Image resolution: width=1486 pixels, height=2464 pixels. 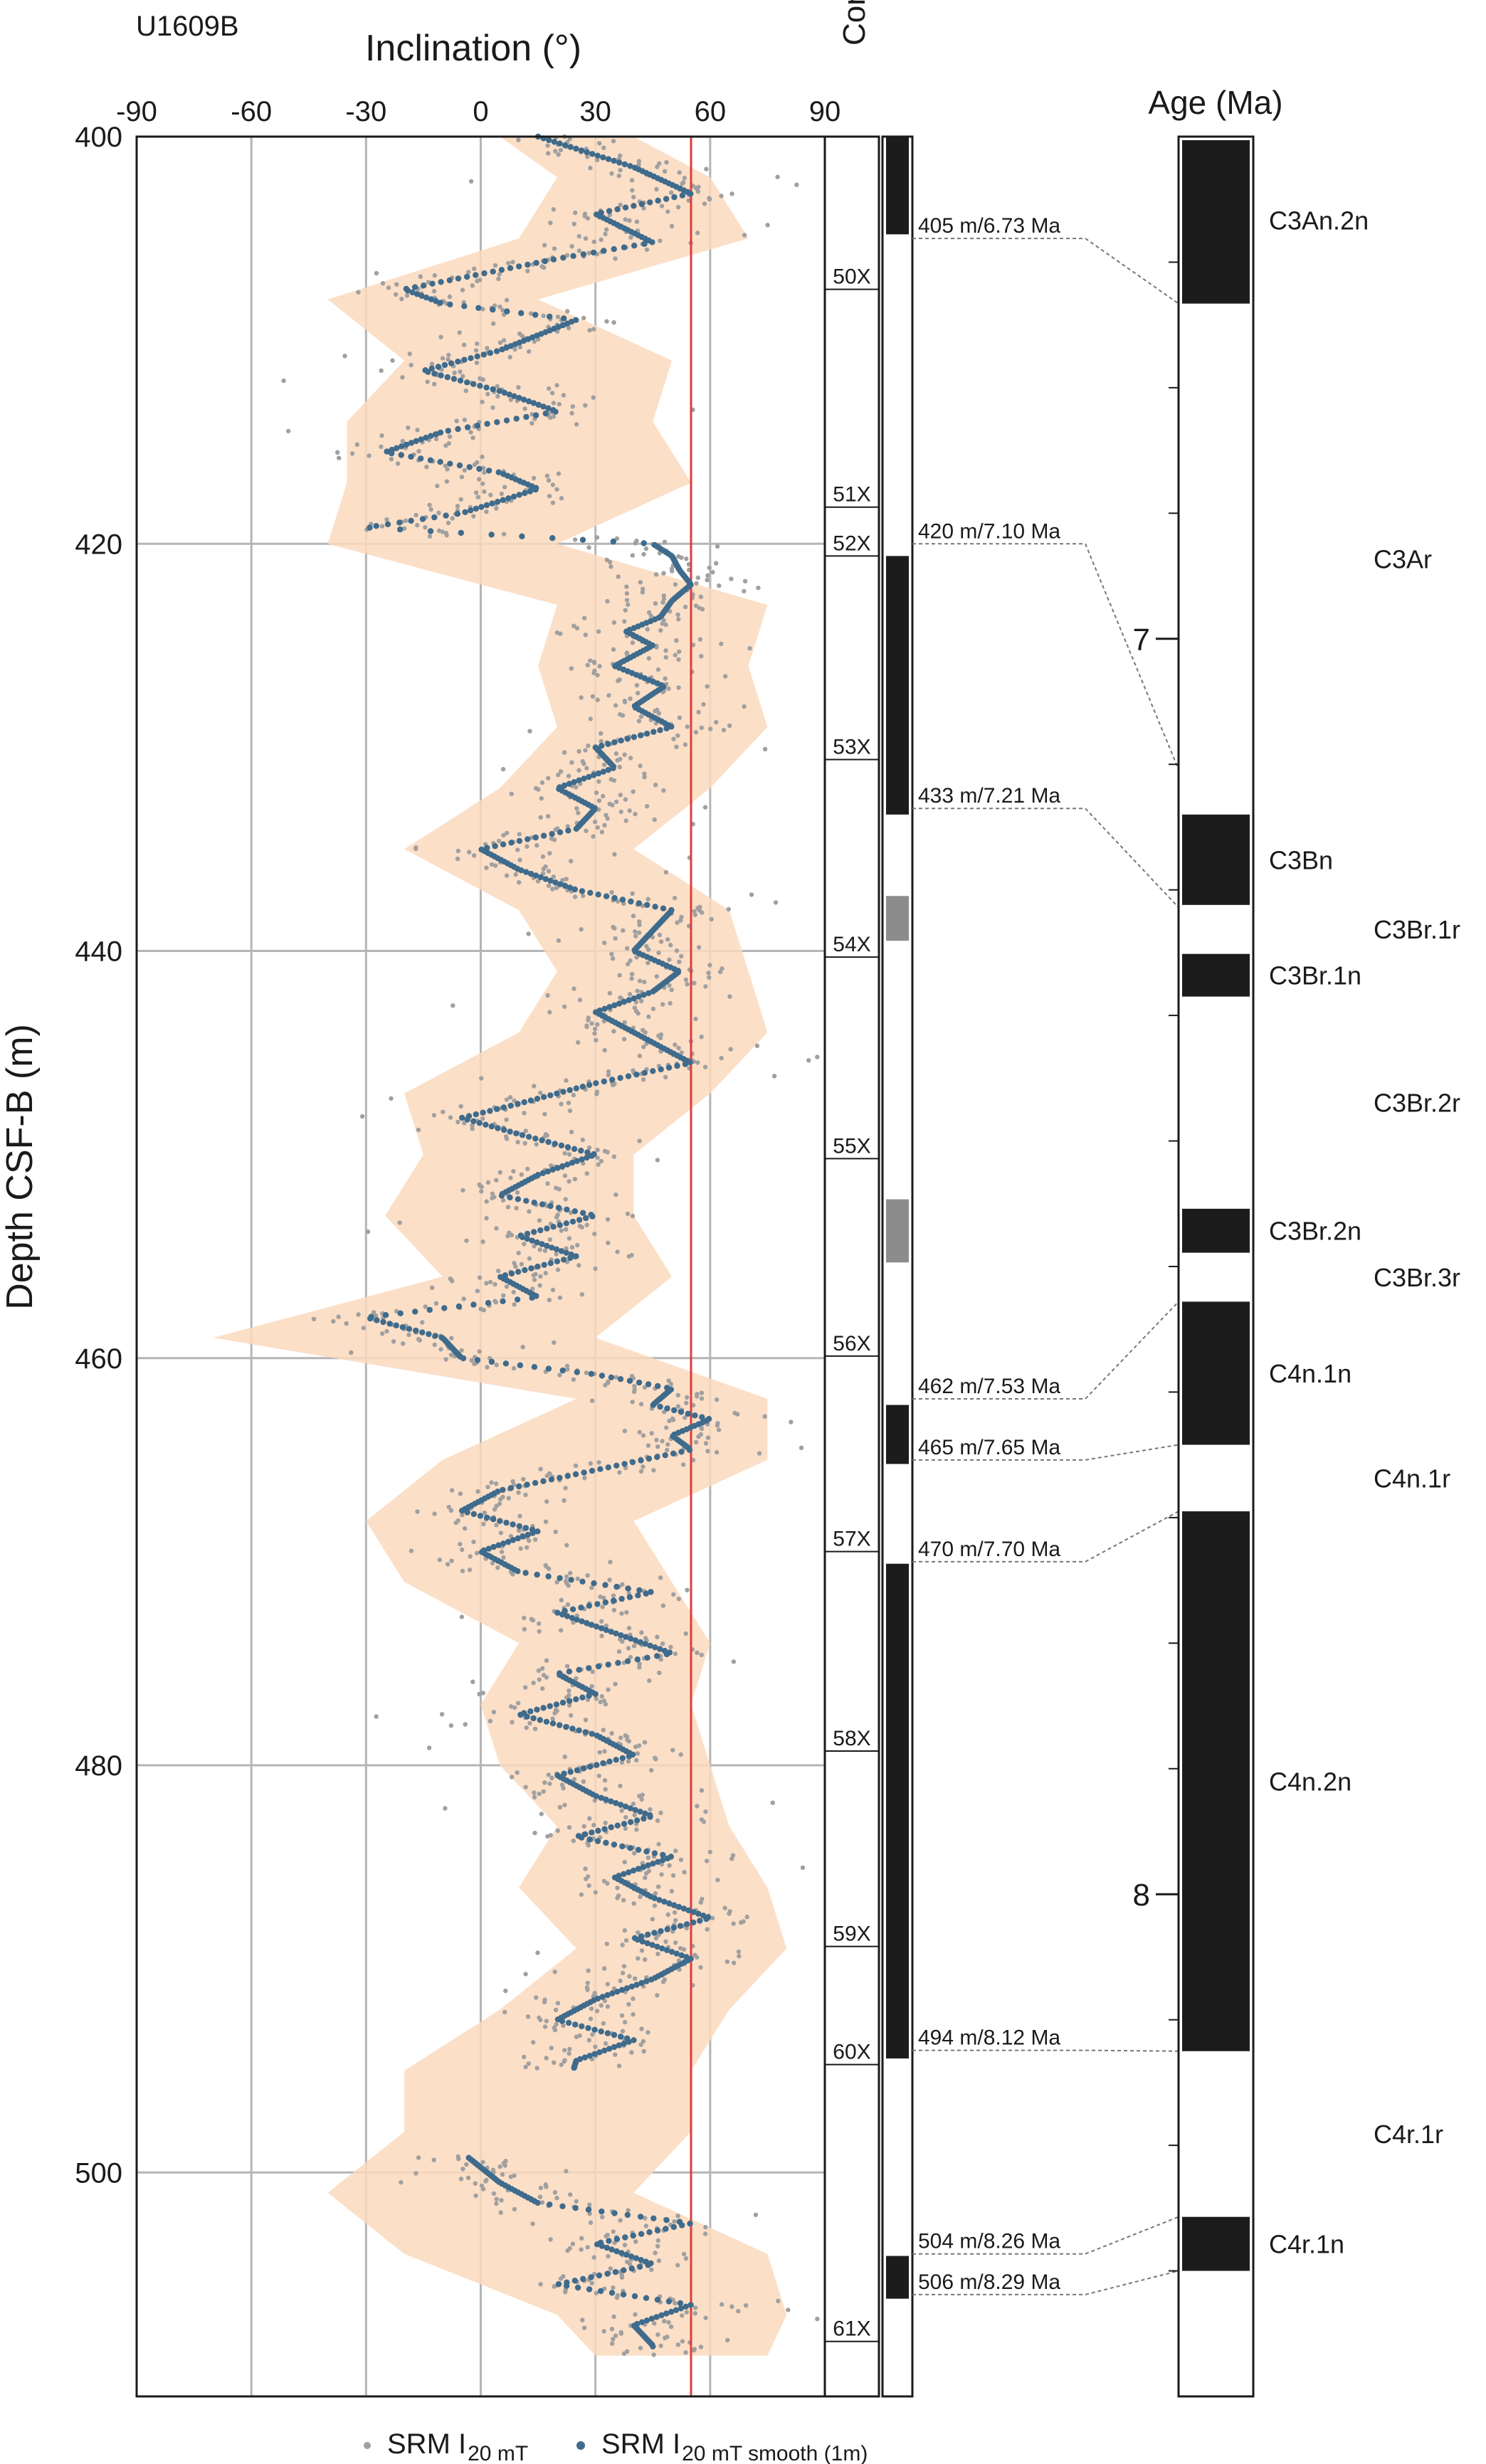 I want to click on y-tick-label: 400, so click(x=99, y=137).